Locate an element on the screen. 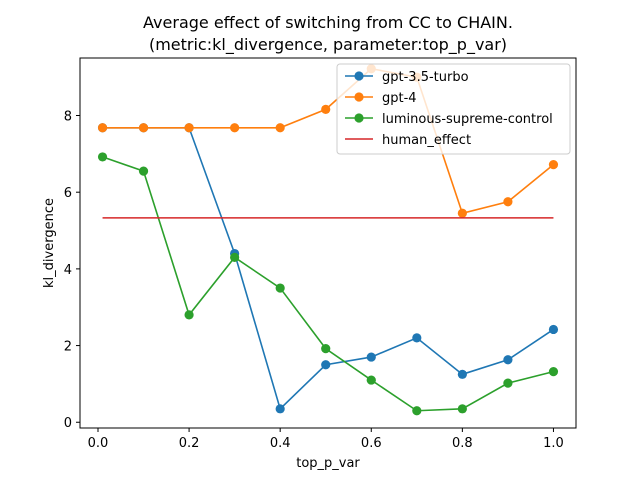 The height and width of the screenshot is (480, 640). x-ticks: 0.0 0.2 0.4 0.6 0.8 1.0 is located at coordinates (326, 439).